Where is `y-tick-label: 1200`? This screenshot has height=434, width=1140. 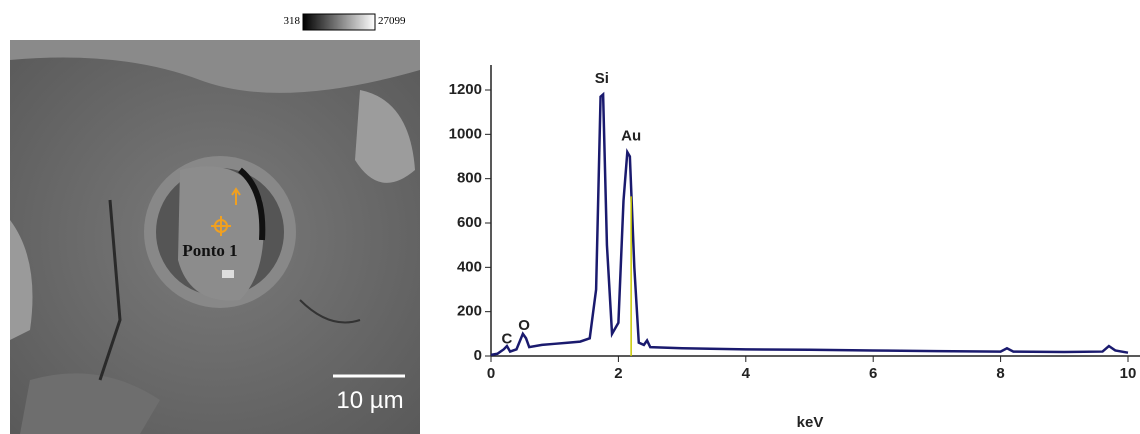
y-tick-label: 1200 is located at coordinates (465, 89).